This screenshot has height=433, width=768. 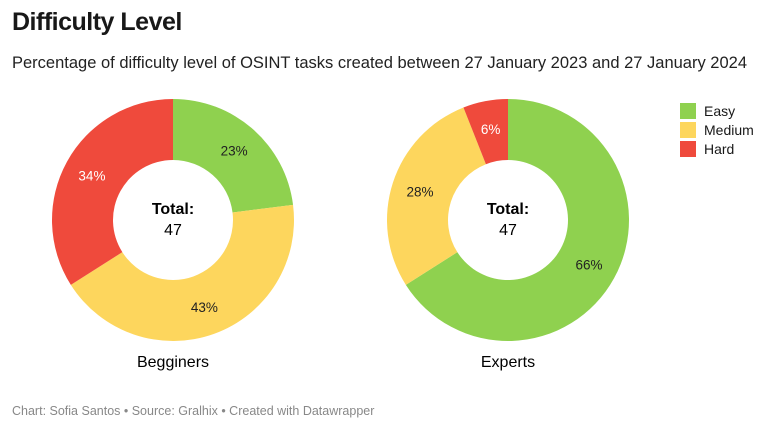 I want to click on data-label: 6%, so click(x=491, y=129).